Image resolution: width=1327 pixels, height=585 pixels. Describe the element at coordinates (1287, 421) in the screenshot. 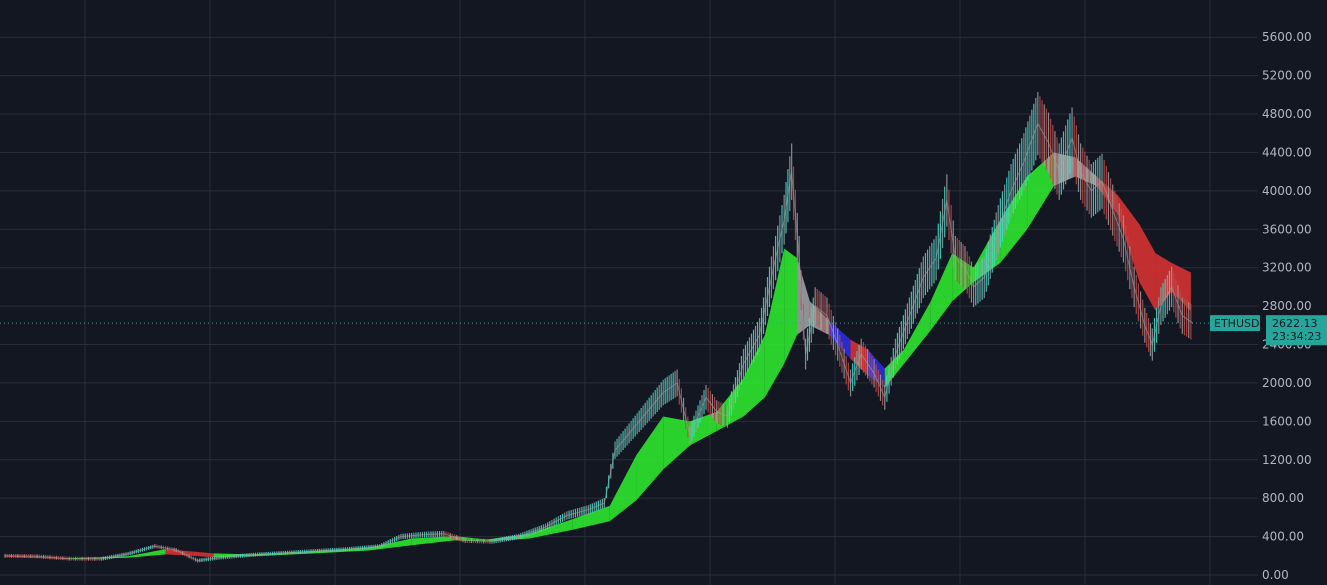

I see `y-tick-label: 1600.00` at that location.